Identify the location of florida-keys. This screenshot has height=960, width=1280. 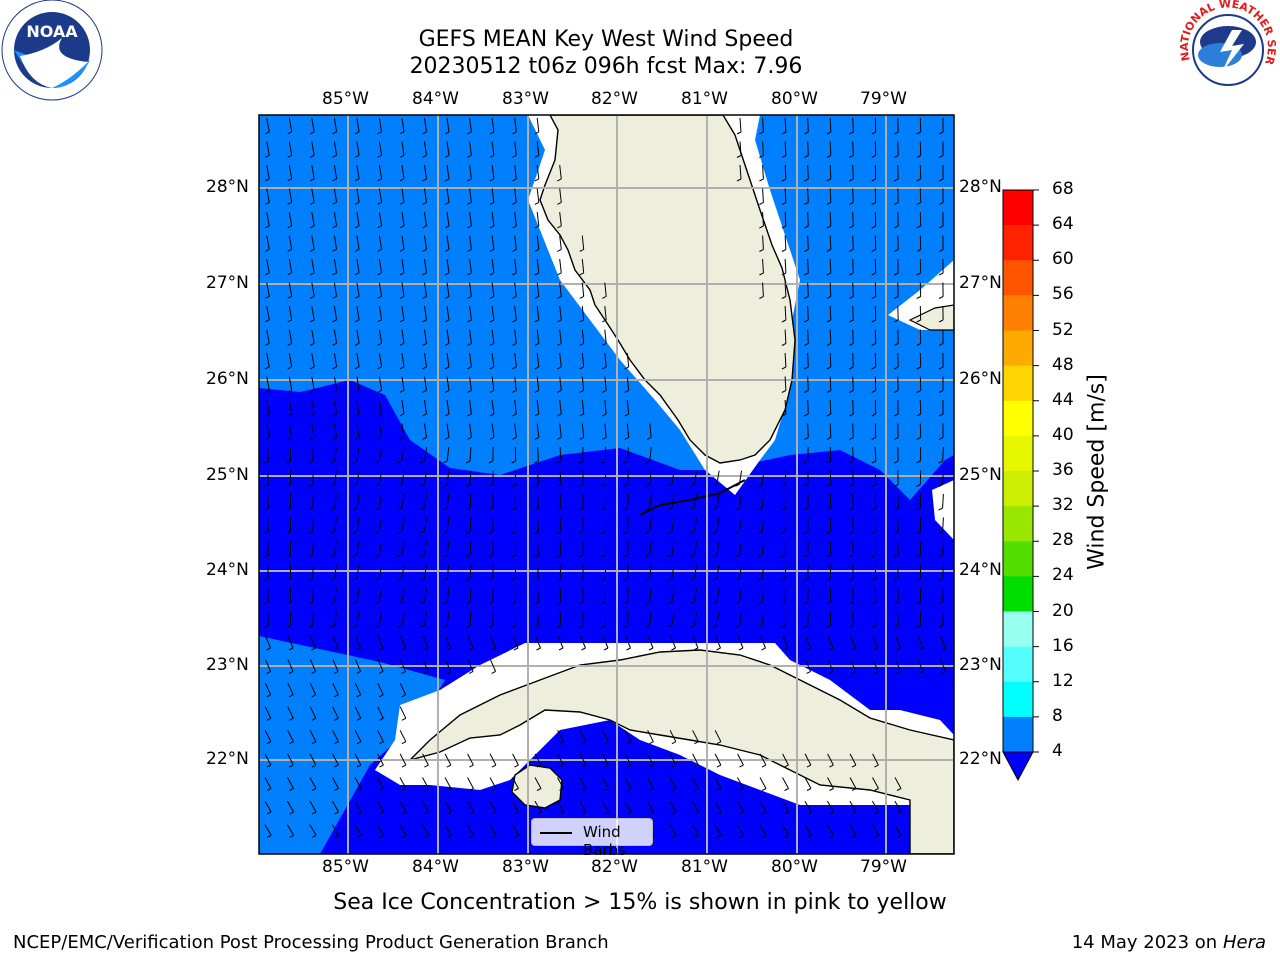
(692, 497).